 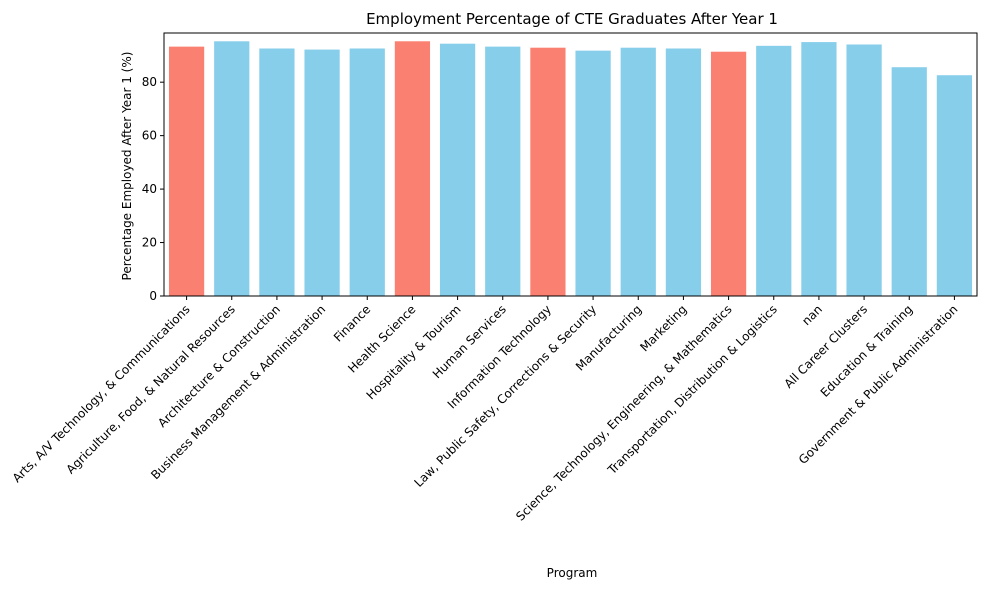 What do you see at coordinates (878, 384) in the screenshot?
I see `x-tick-label: Government & Public Administration` at bounding box center [878, 384].